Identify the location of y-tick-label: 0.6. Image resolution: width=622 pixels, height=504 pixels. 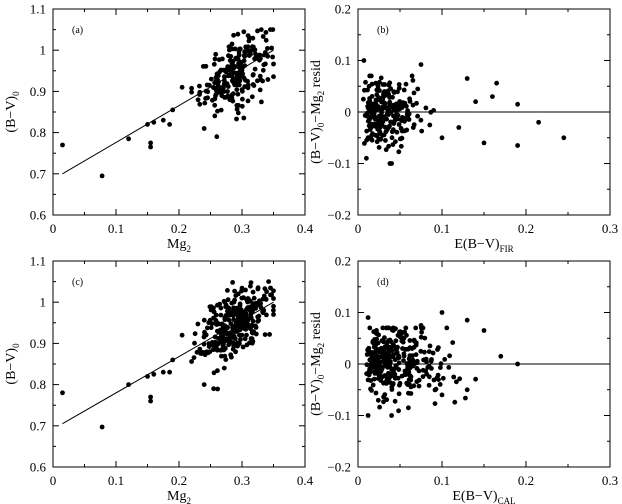
(38, 467).